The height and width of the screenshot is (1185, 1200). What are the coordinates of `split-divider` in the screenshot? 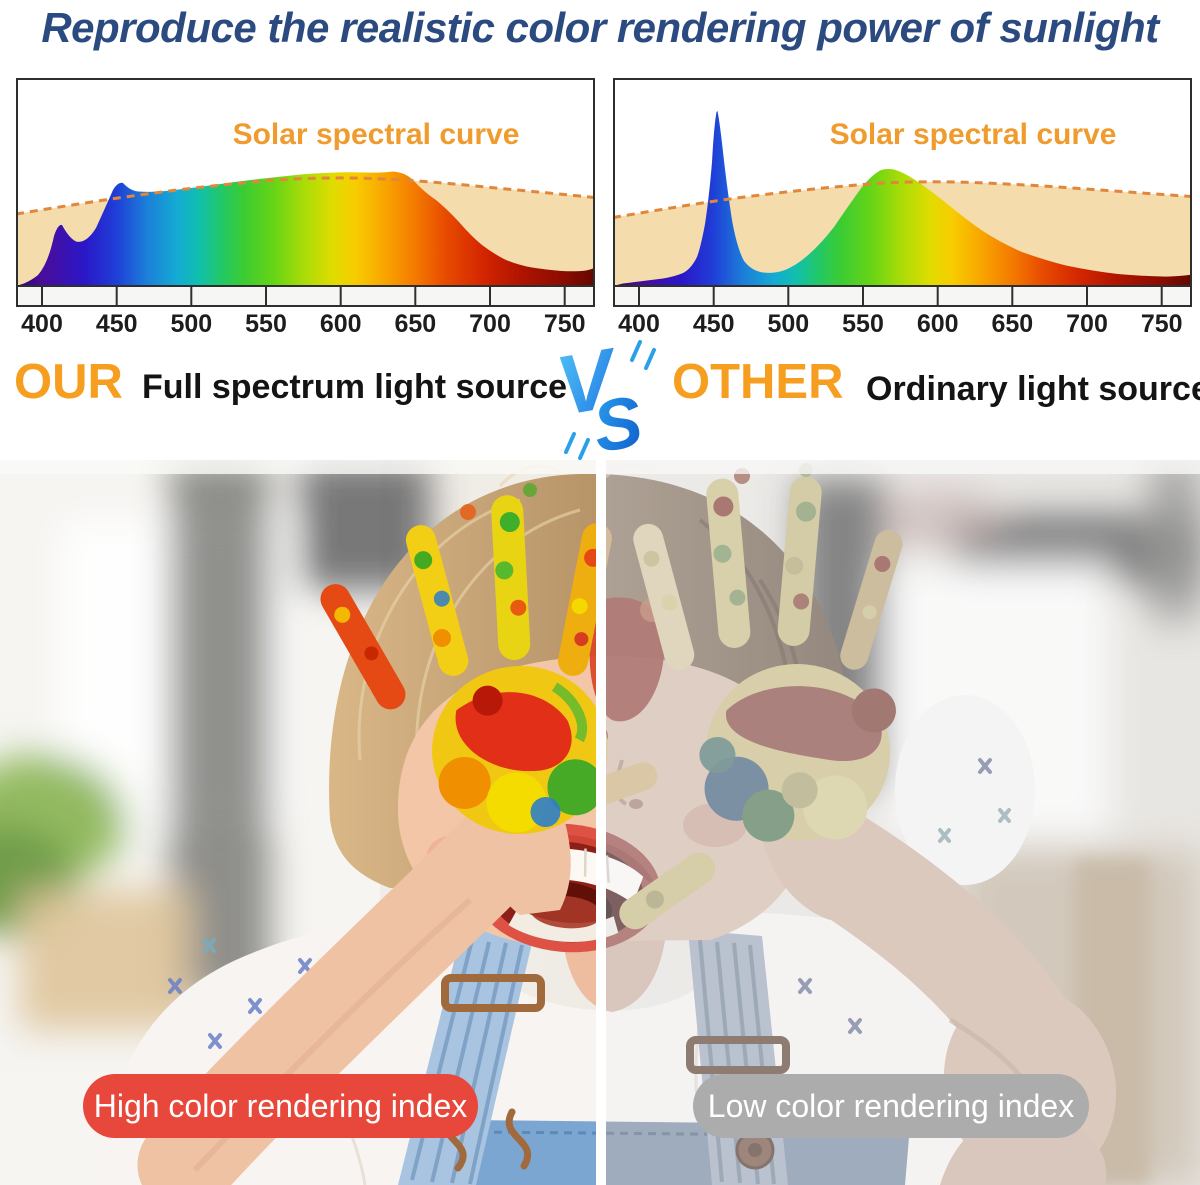 It's located at (601, 822).